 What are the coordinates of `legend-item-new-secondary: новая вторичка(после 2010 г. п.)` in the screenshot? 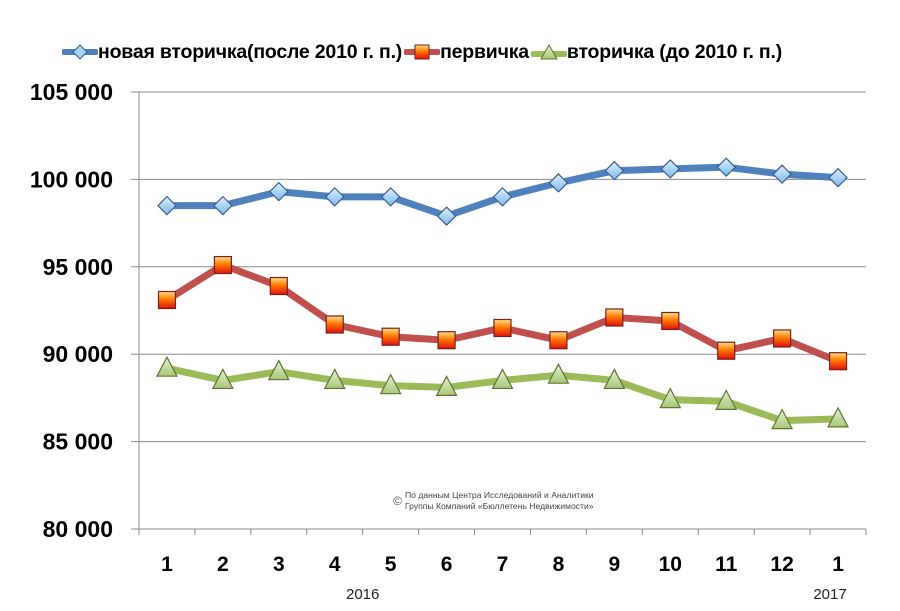 It's located at (232, 52).